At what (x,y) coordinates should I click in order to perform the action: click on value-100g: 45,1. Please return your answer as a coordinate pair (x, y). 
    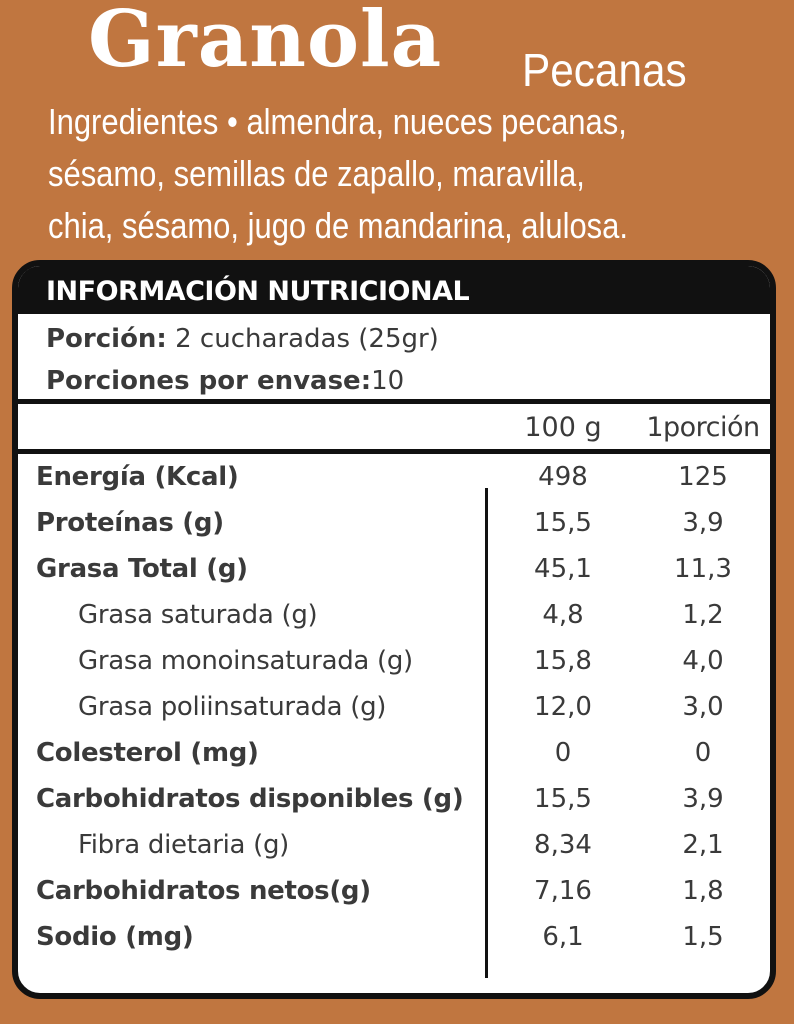
    Looking at the image, I should click on (563, 569).